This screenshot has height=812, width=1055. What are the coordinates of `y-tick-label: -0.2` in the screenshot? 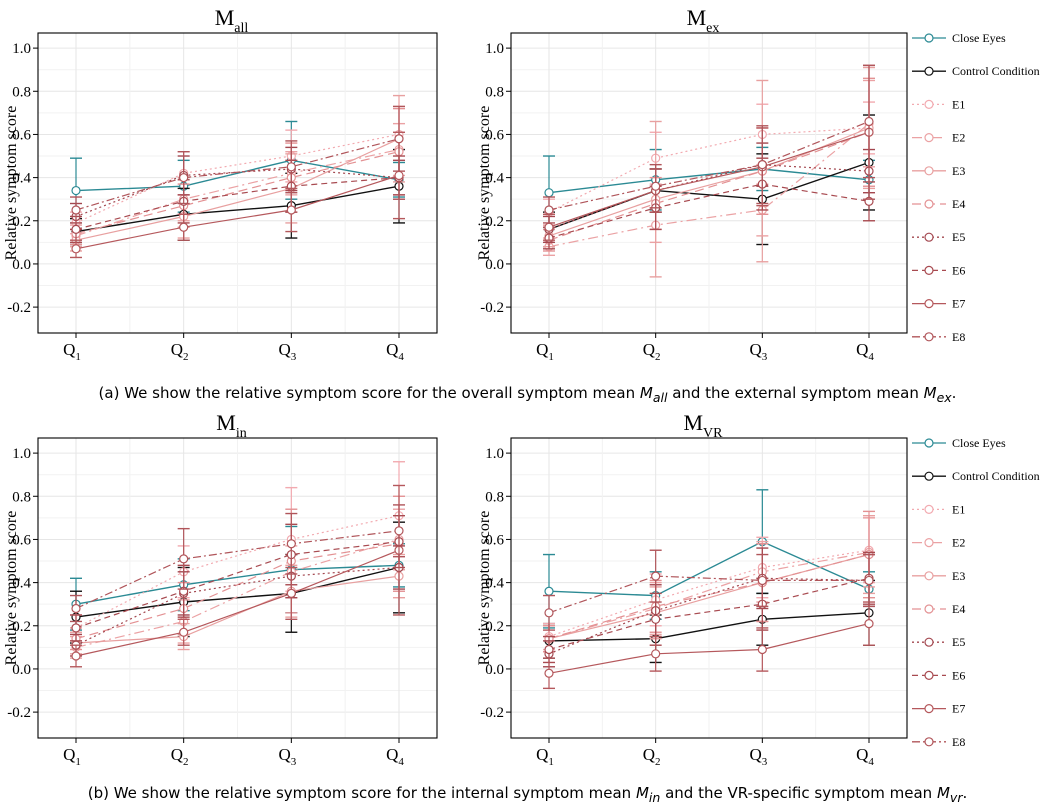 It's located at (492, 308).